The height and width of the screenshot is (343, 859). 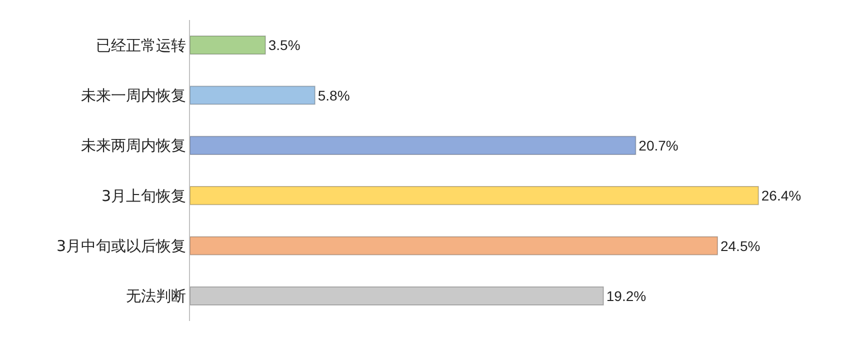 I want to click on data-label: 5.8%, so click(x=334, y=95).